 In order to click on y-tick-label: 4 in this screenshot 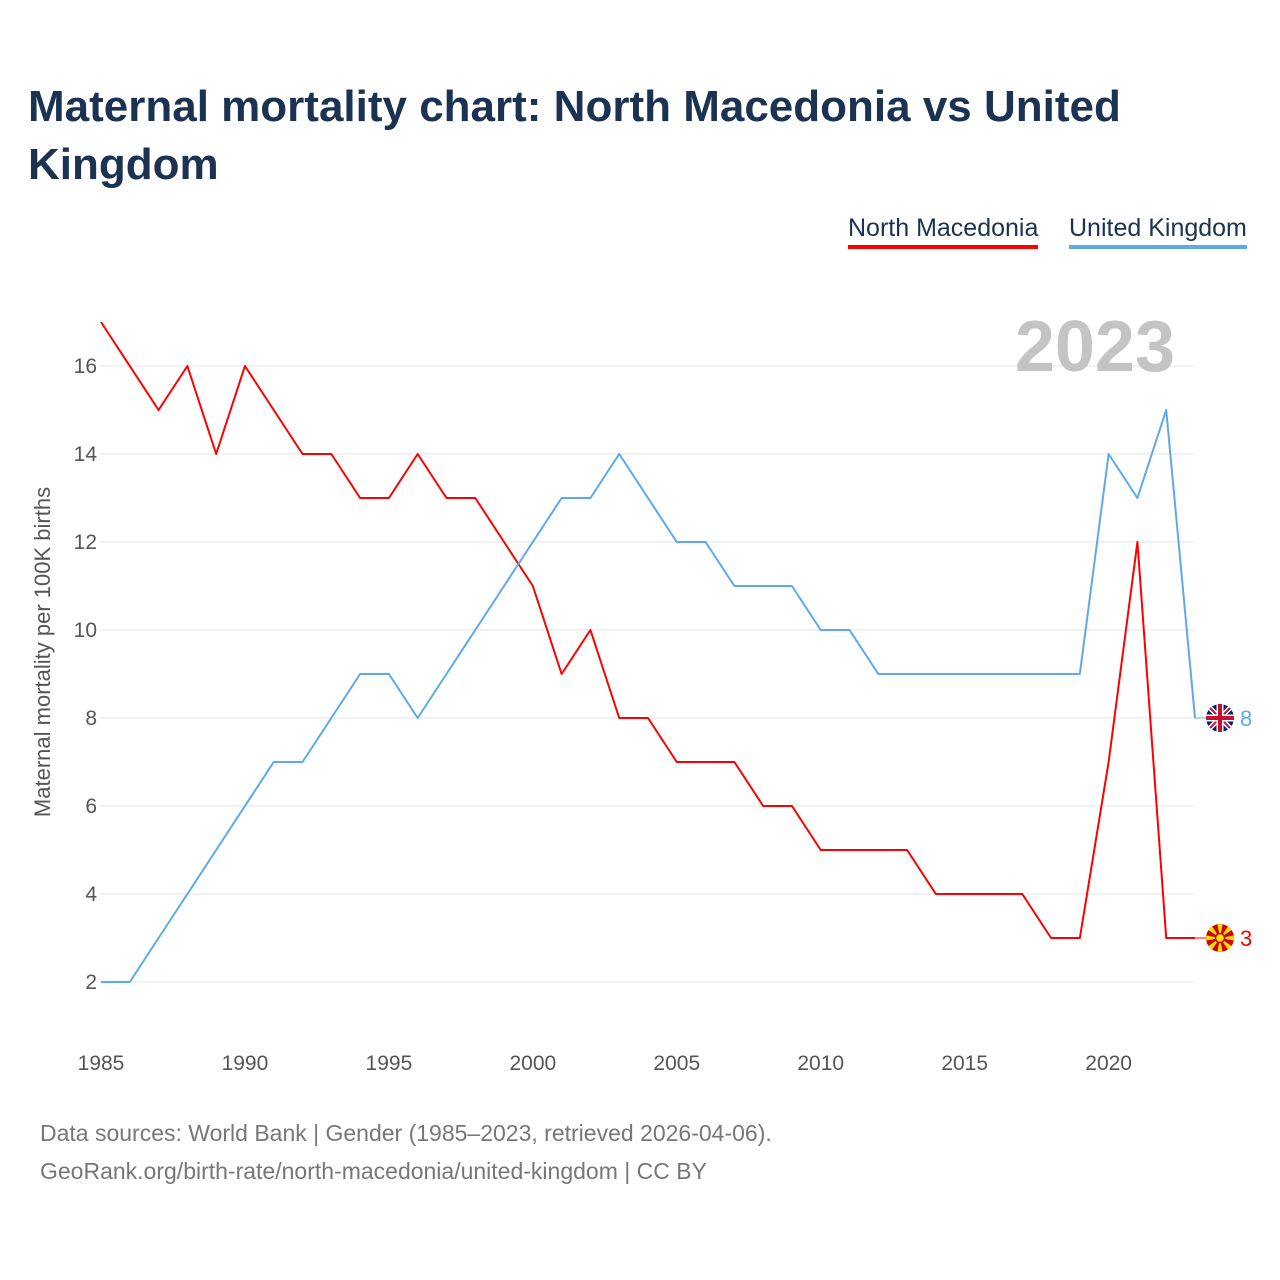, I will do `click(91, 894)`.